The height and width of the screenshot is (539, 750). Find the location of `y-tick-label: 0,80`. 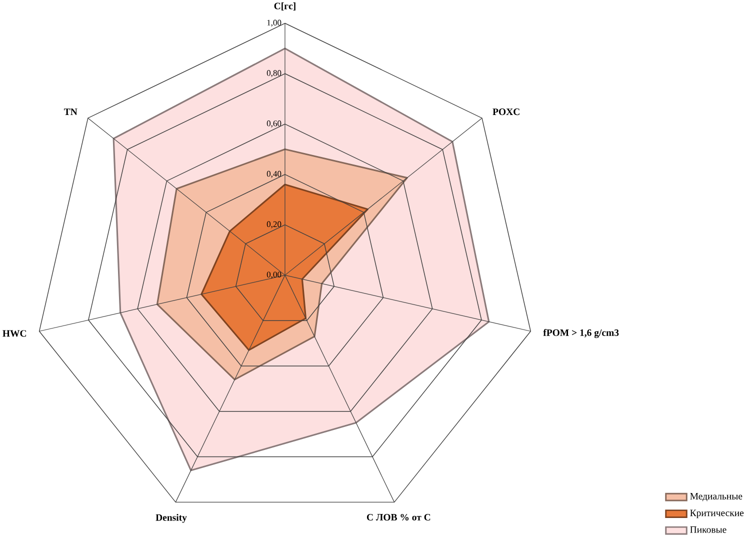

y-tick-label: 0,80 is located at coordinates (274, 73).